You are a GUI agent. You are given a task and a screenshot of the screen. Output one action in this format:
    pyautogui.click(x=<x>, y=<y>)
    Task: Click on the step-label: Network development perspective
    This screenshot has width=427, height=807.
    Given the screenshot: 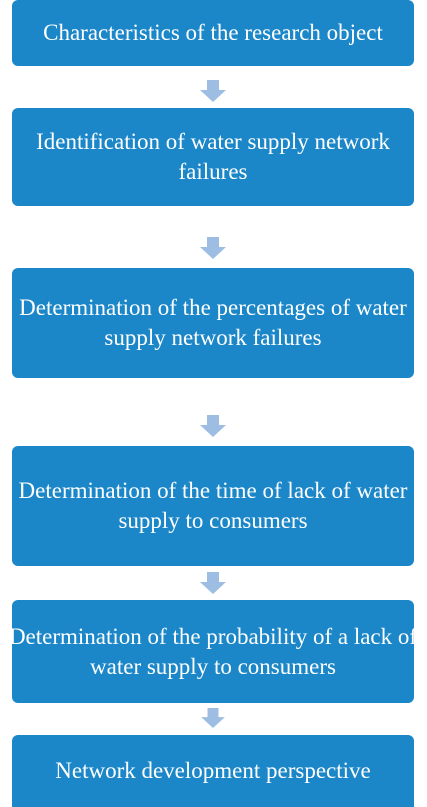 What is the action you would take?
    pyautogui.click(x=213, y=770)
    